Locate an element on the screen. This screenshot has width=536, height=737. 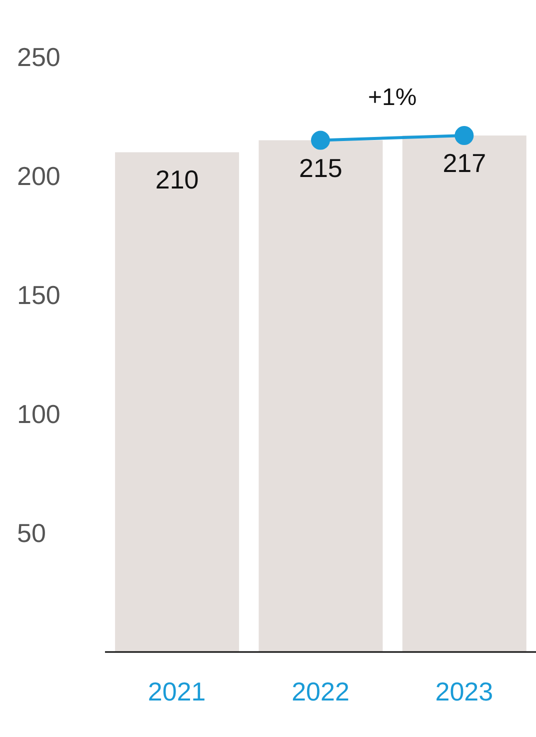
y-tick-label: 100 is located at coordinates (38, 414).